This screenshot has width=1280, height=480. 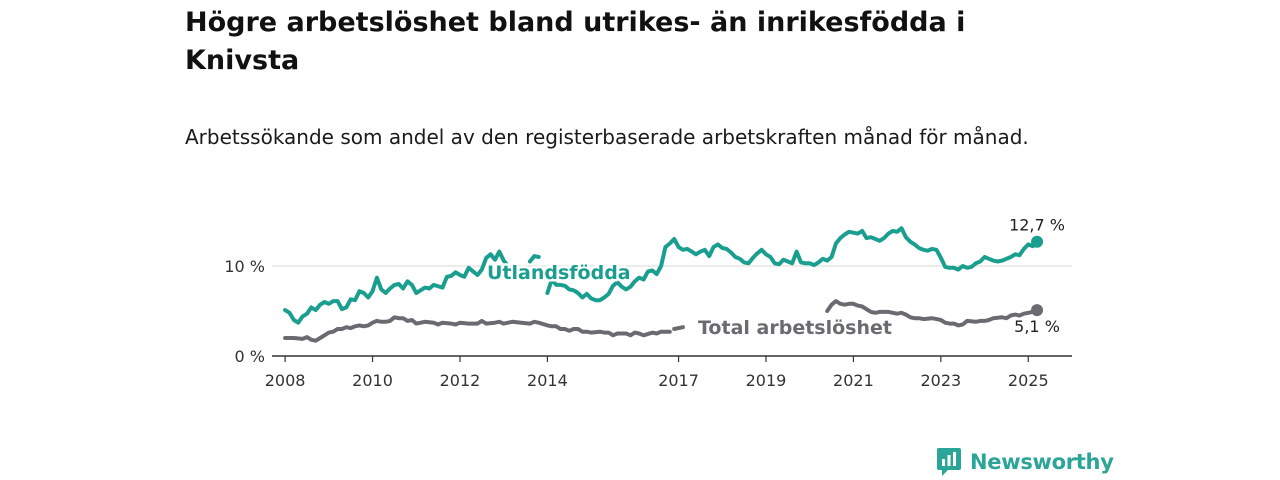 What do you see at coordinates (559, 273) in the screenshot?
I see `series-label-utlandsfodda: Utlandsfödda` at bounding box center [559, 273].